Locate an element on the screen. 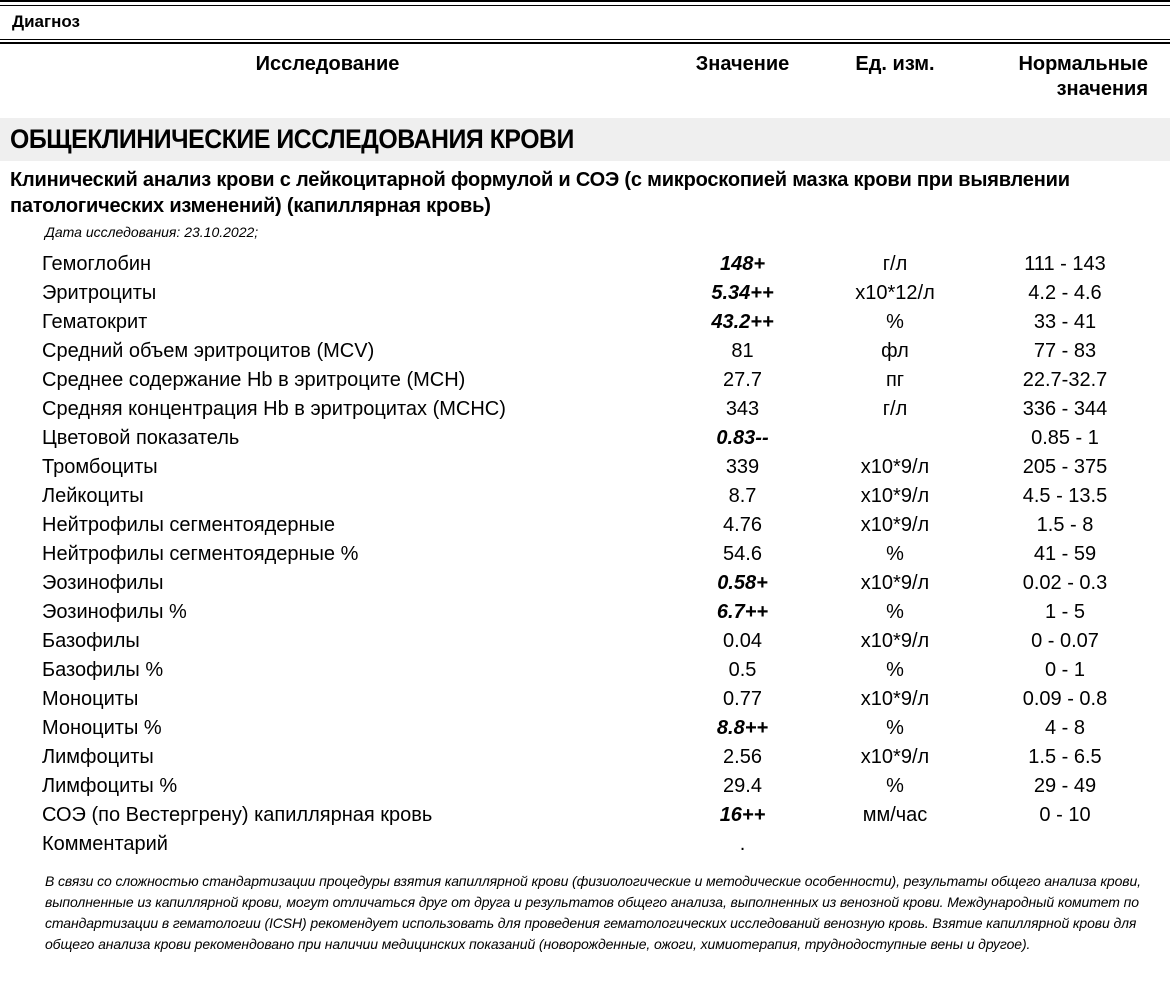  row-value: 339 is located at coordinates (742, 467).